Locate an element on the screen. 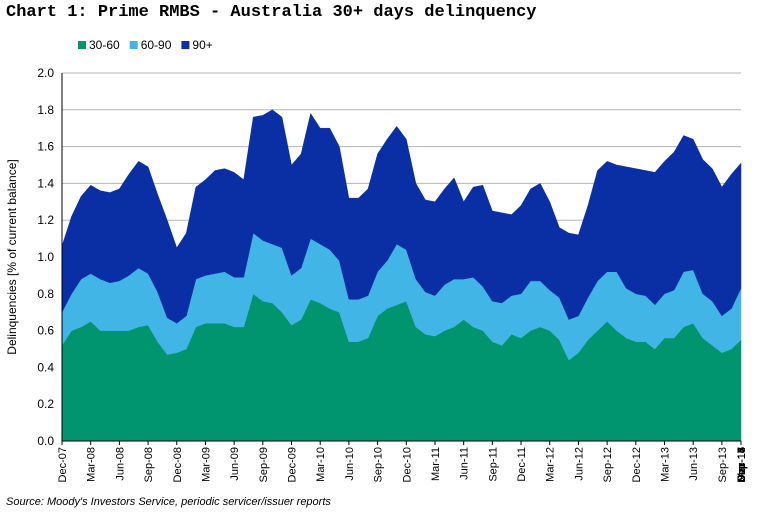 This screenshot has height=517, width=764. x-tick-label: Sep-10 is located at coordinates (379, 464).